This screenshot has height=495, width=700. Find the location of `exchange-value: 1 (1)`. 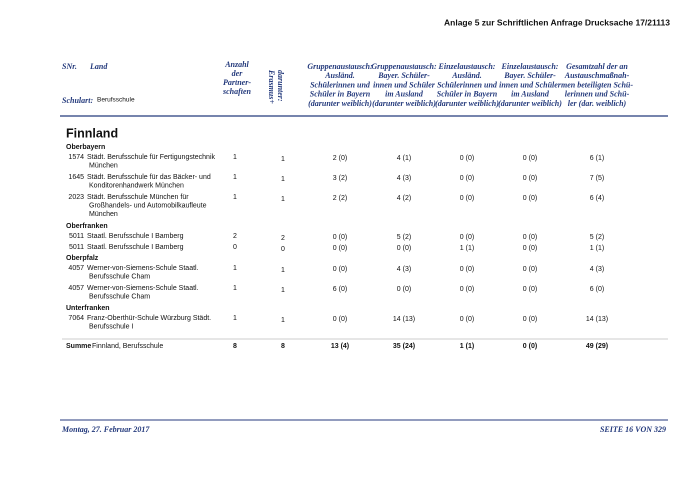

exchange-value: 1 (1) is located at coordinates (597, 248).